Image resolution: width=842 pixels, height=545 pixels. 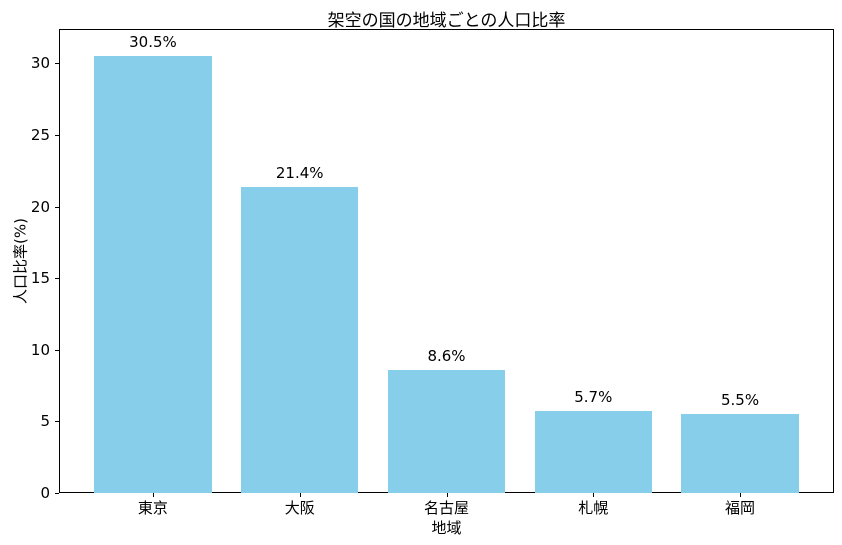 What do you see at coordinates (593, 508) in the screenshot?
I see `x-tick-label: 札幌` at bounding box center [593, 508].